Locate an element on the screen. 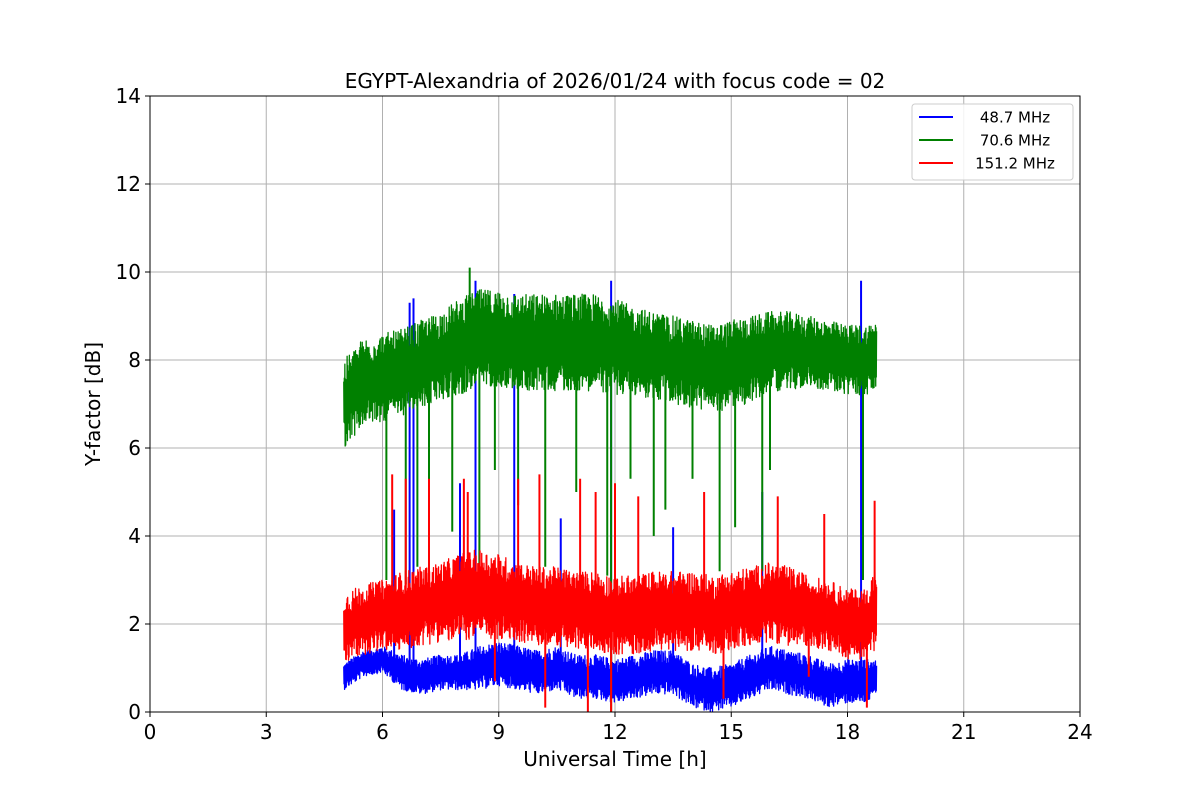 The image size is (1200, 800). x-tick-label: 0 is located at coordinates (150, 732).